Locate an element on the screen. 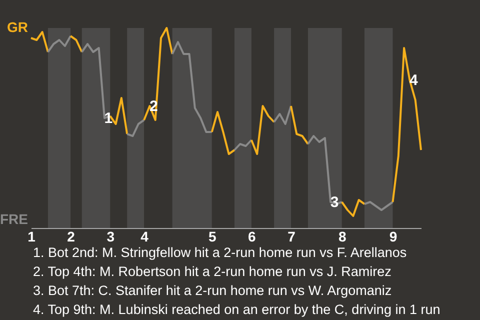 Image resolution: width=480 pixels, height=320 pixels. text: 1. Bot 2nd: M. Stringfellow hit a 2-run home run vs F. Arellanos is located at coordinates (220, 252).